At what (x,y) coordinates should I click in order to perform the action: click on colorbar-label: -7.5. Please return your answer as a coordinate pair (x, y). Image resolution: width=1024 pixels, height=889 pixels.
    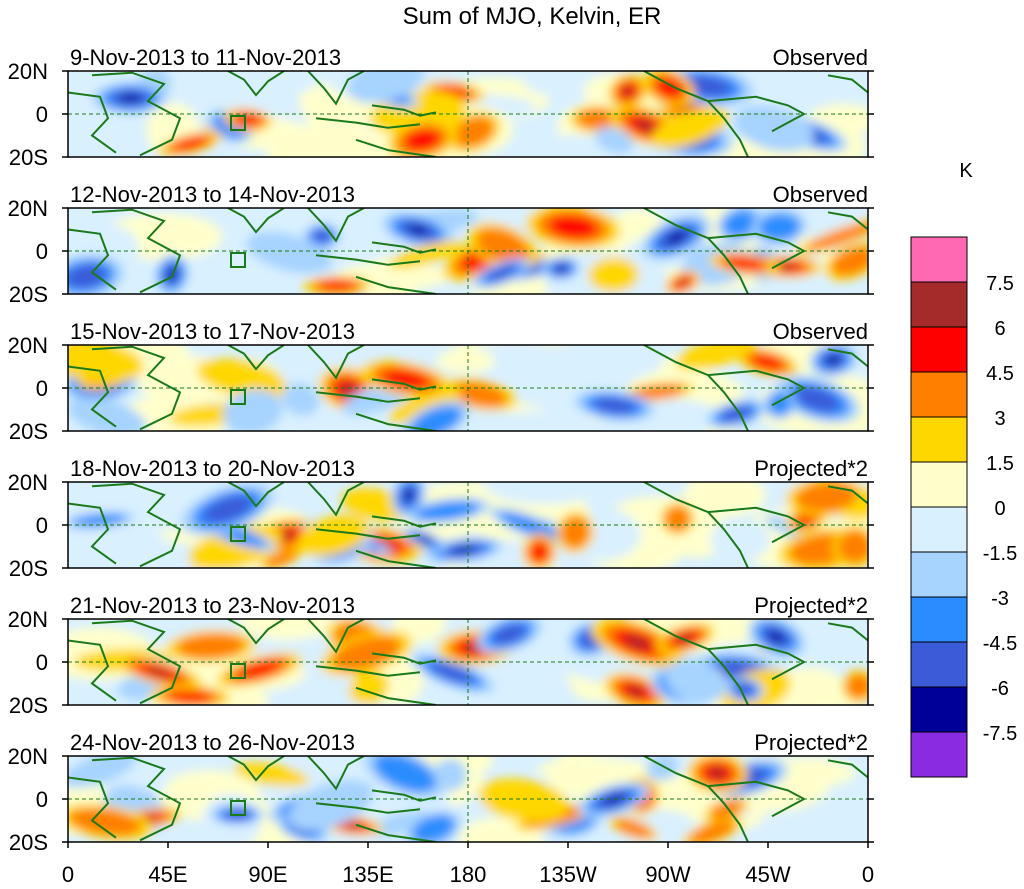
    Looking at the image, I should click on (1000, 734).